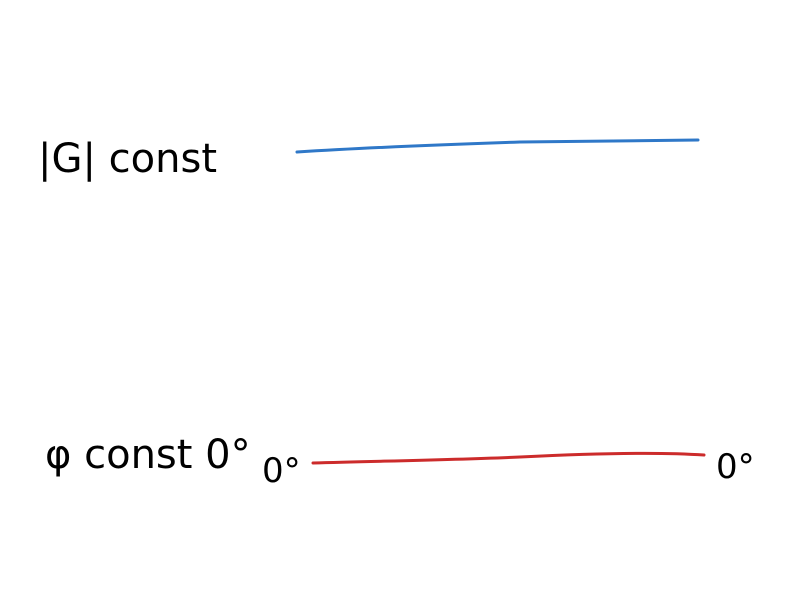  Describe the element at coordinates (148, 455) in the screenshot. I see `phase-label: φ const 0°` at that location.